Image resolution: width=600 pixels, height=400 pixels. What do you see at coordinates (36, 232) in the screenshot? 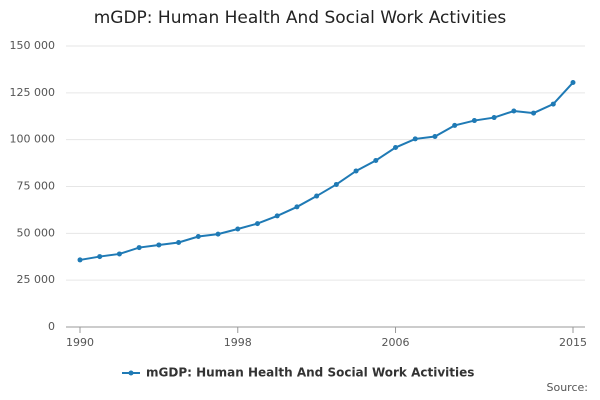
I see `y-tick-label: 50 000` at bounding box center [36, 232].